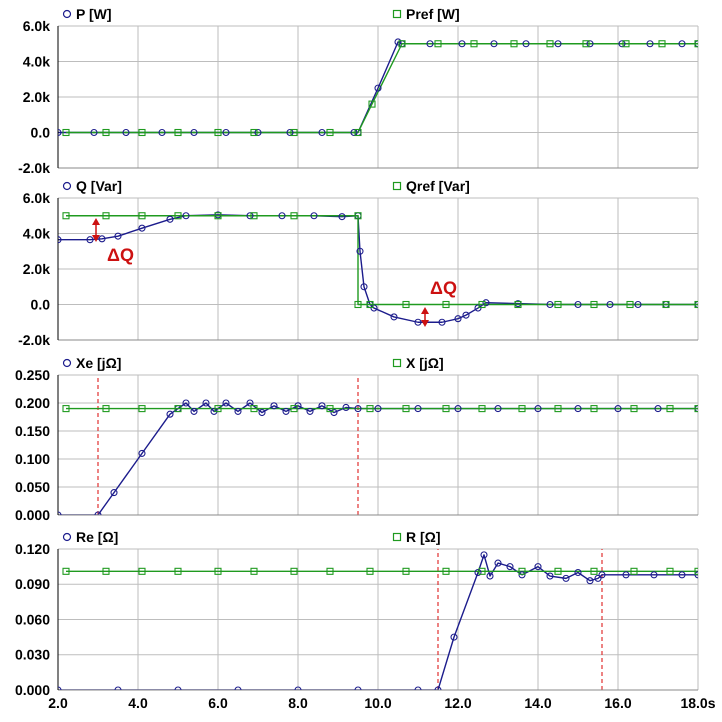 The image size is (722, 722). Describe the element at coordinates (423, 537) in the screenshot. I see `legend-label: R [Ω]` at that location.